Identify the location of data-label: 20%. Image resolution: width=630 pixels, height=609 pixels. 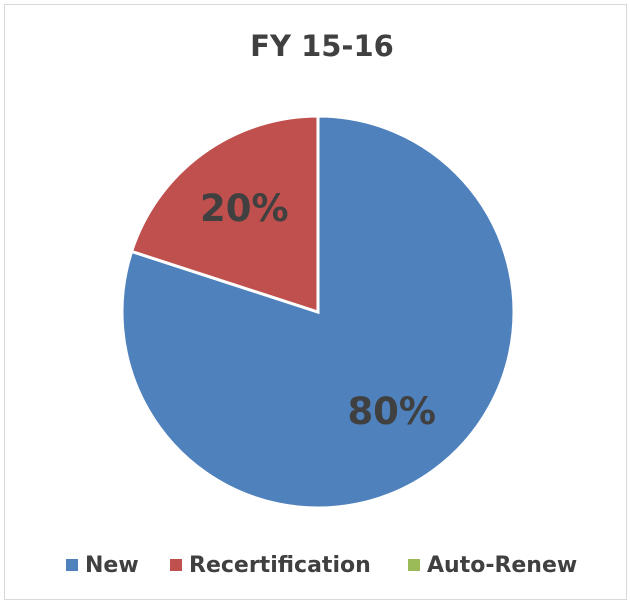
(244, 208).